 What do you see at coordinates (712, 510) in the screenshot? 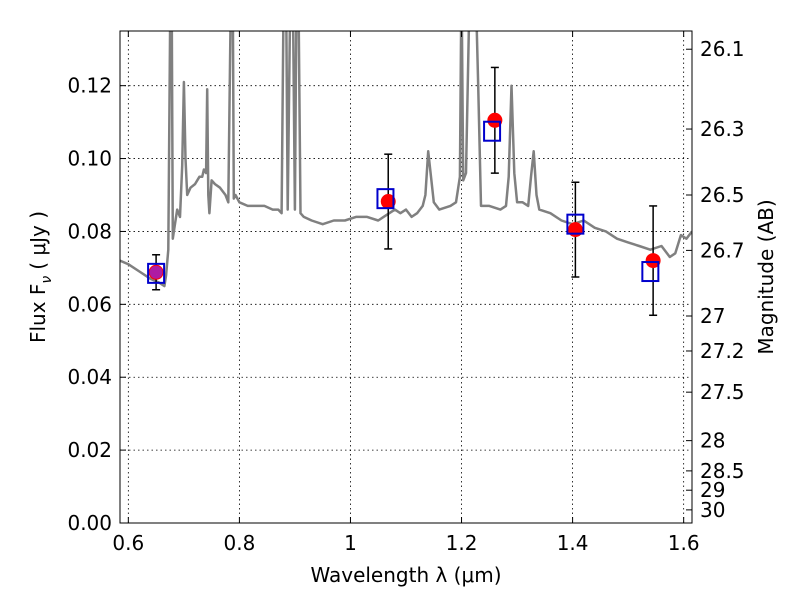
I see `y2-tick-label: 30` at bounding box center [712, 510].